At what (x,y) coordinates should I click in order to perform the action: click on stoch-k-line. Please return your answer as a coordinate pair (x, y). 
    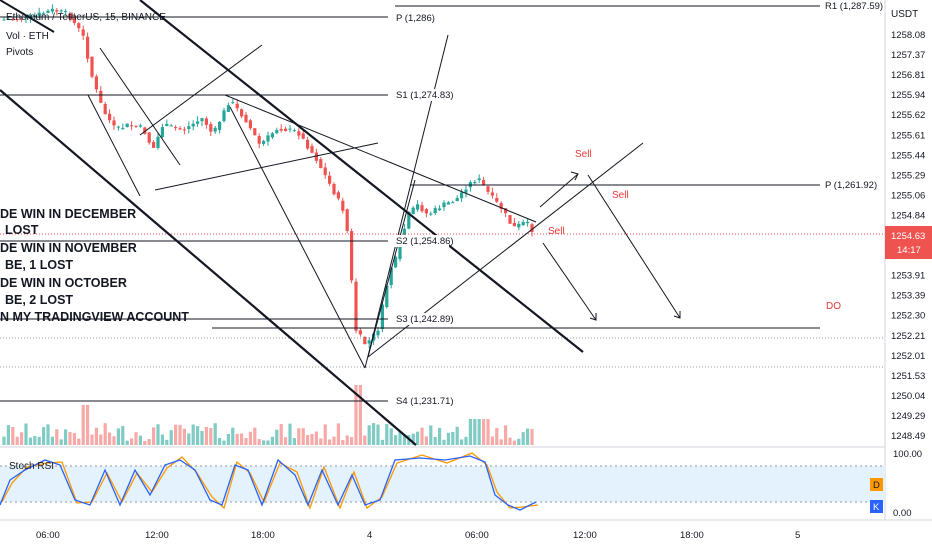
    Looking at the image, I should click on (268, 483).